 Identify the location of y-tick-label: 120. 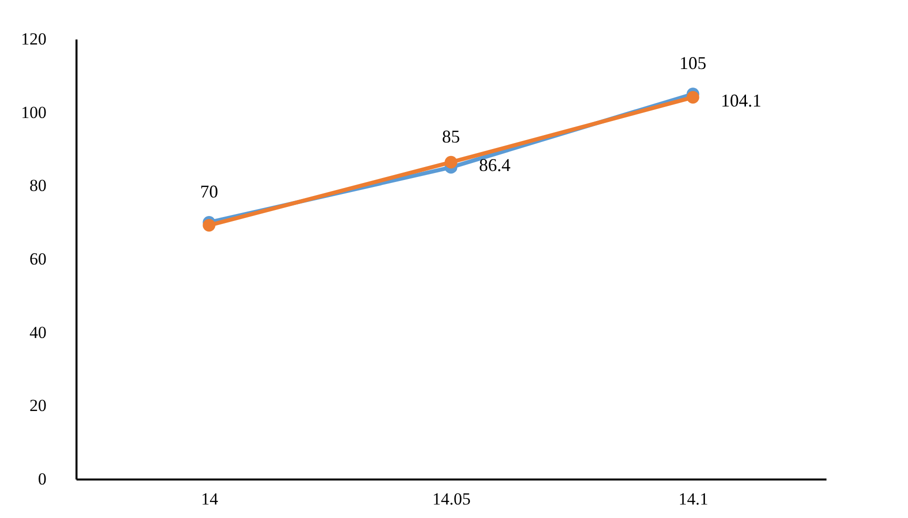
(33, 39).